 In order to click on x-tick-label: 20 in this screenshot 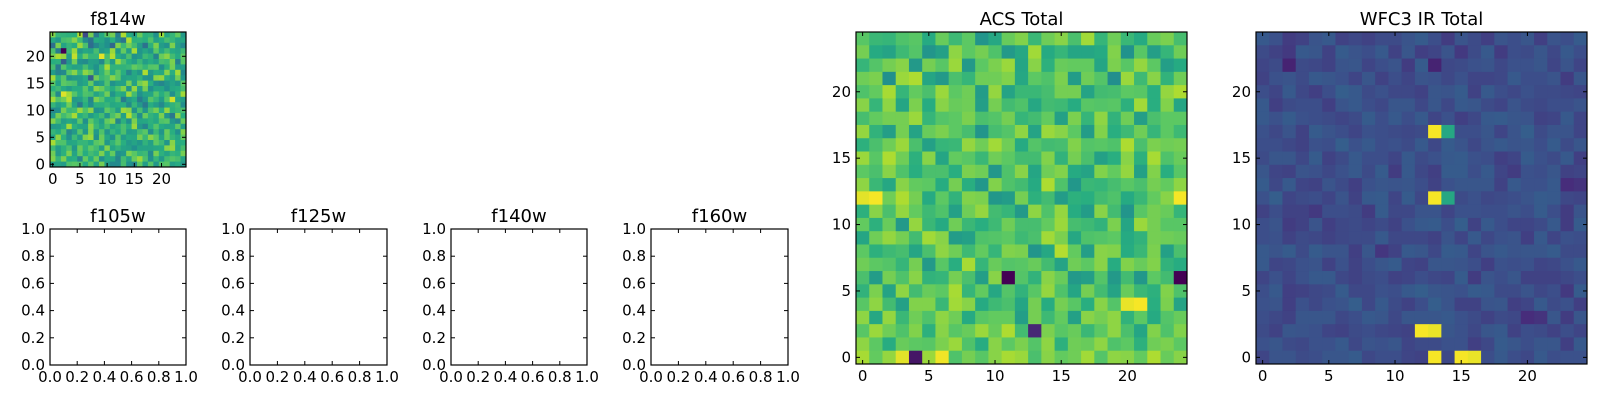, I will do `click(1127, 376)`.